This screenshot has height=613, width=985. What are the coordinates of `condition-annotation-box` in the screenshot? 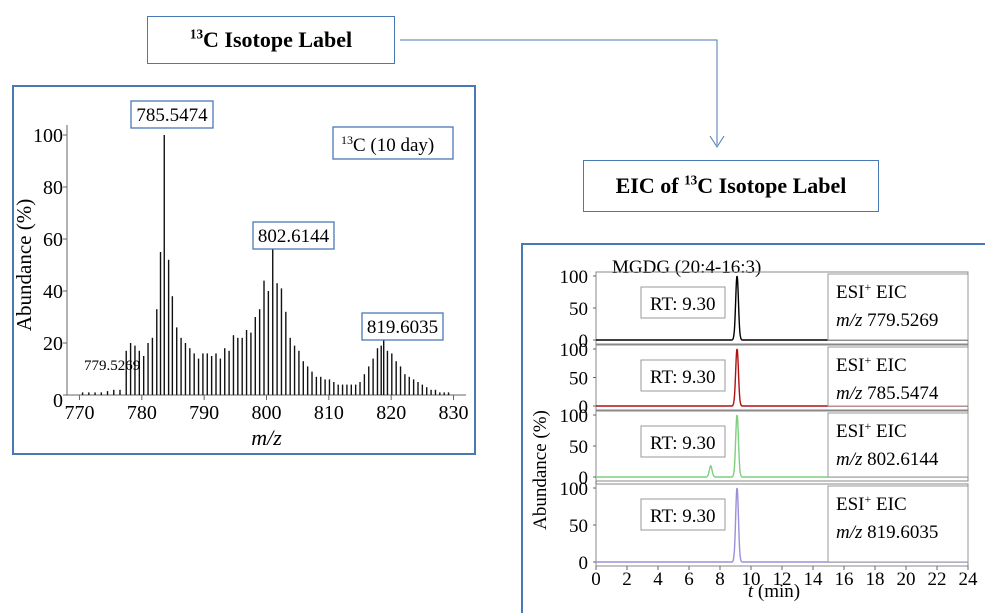 It's located at (393, 143).